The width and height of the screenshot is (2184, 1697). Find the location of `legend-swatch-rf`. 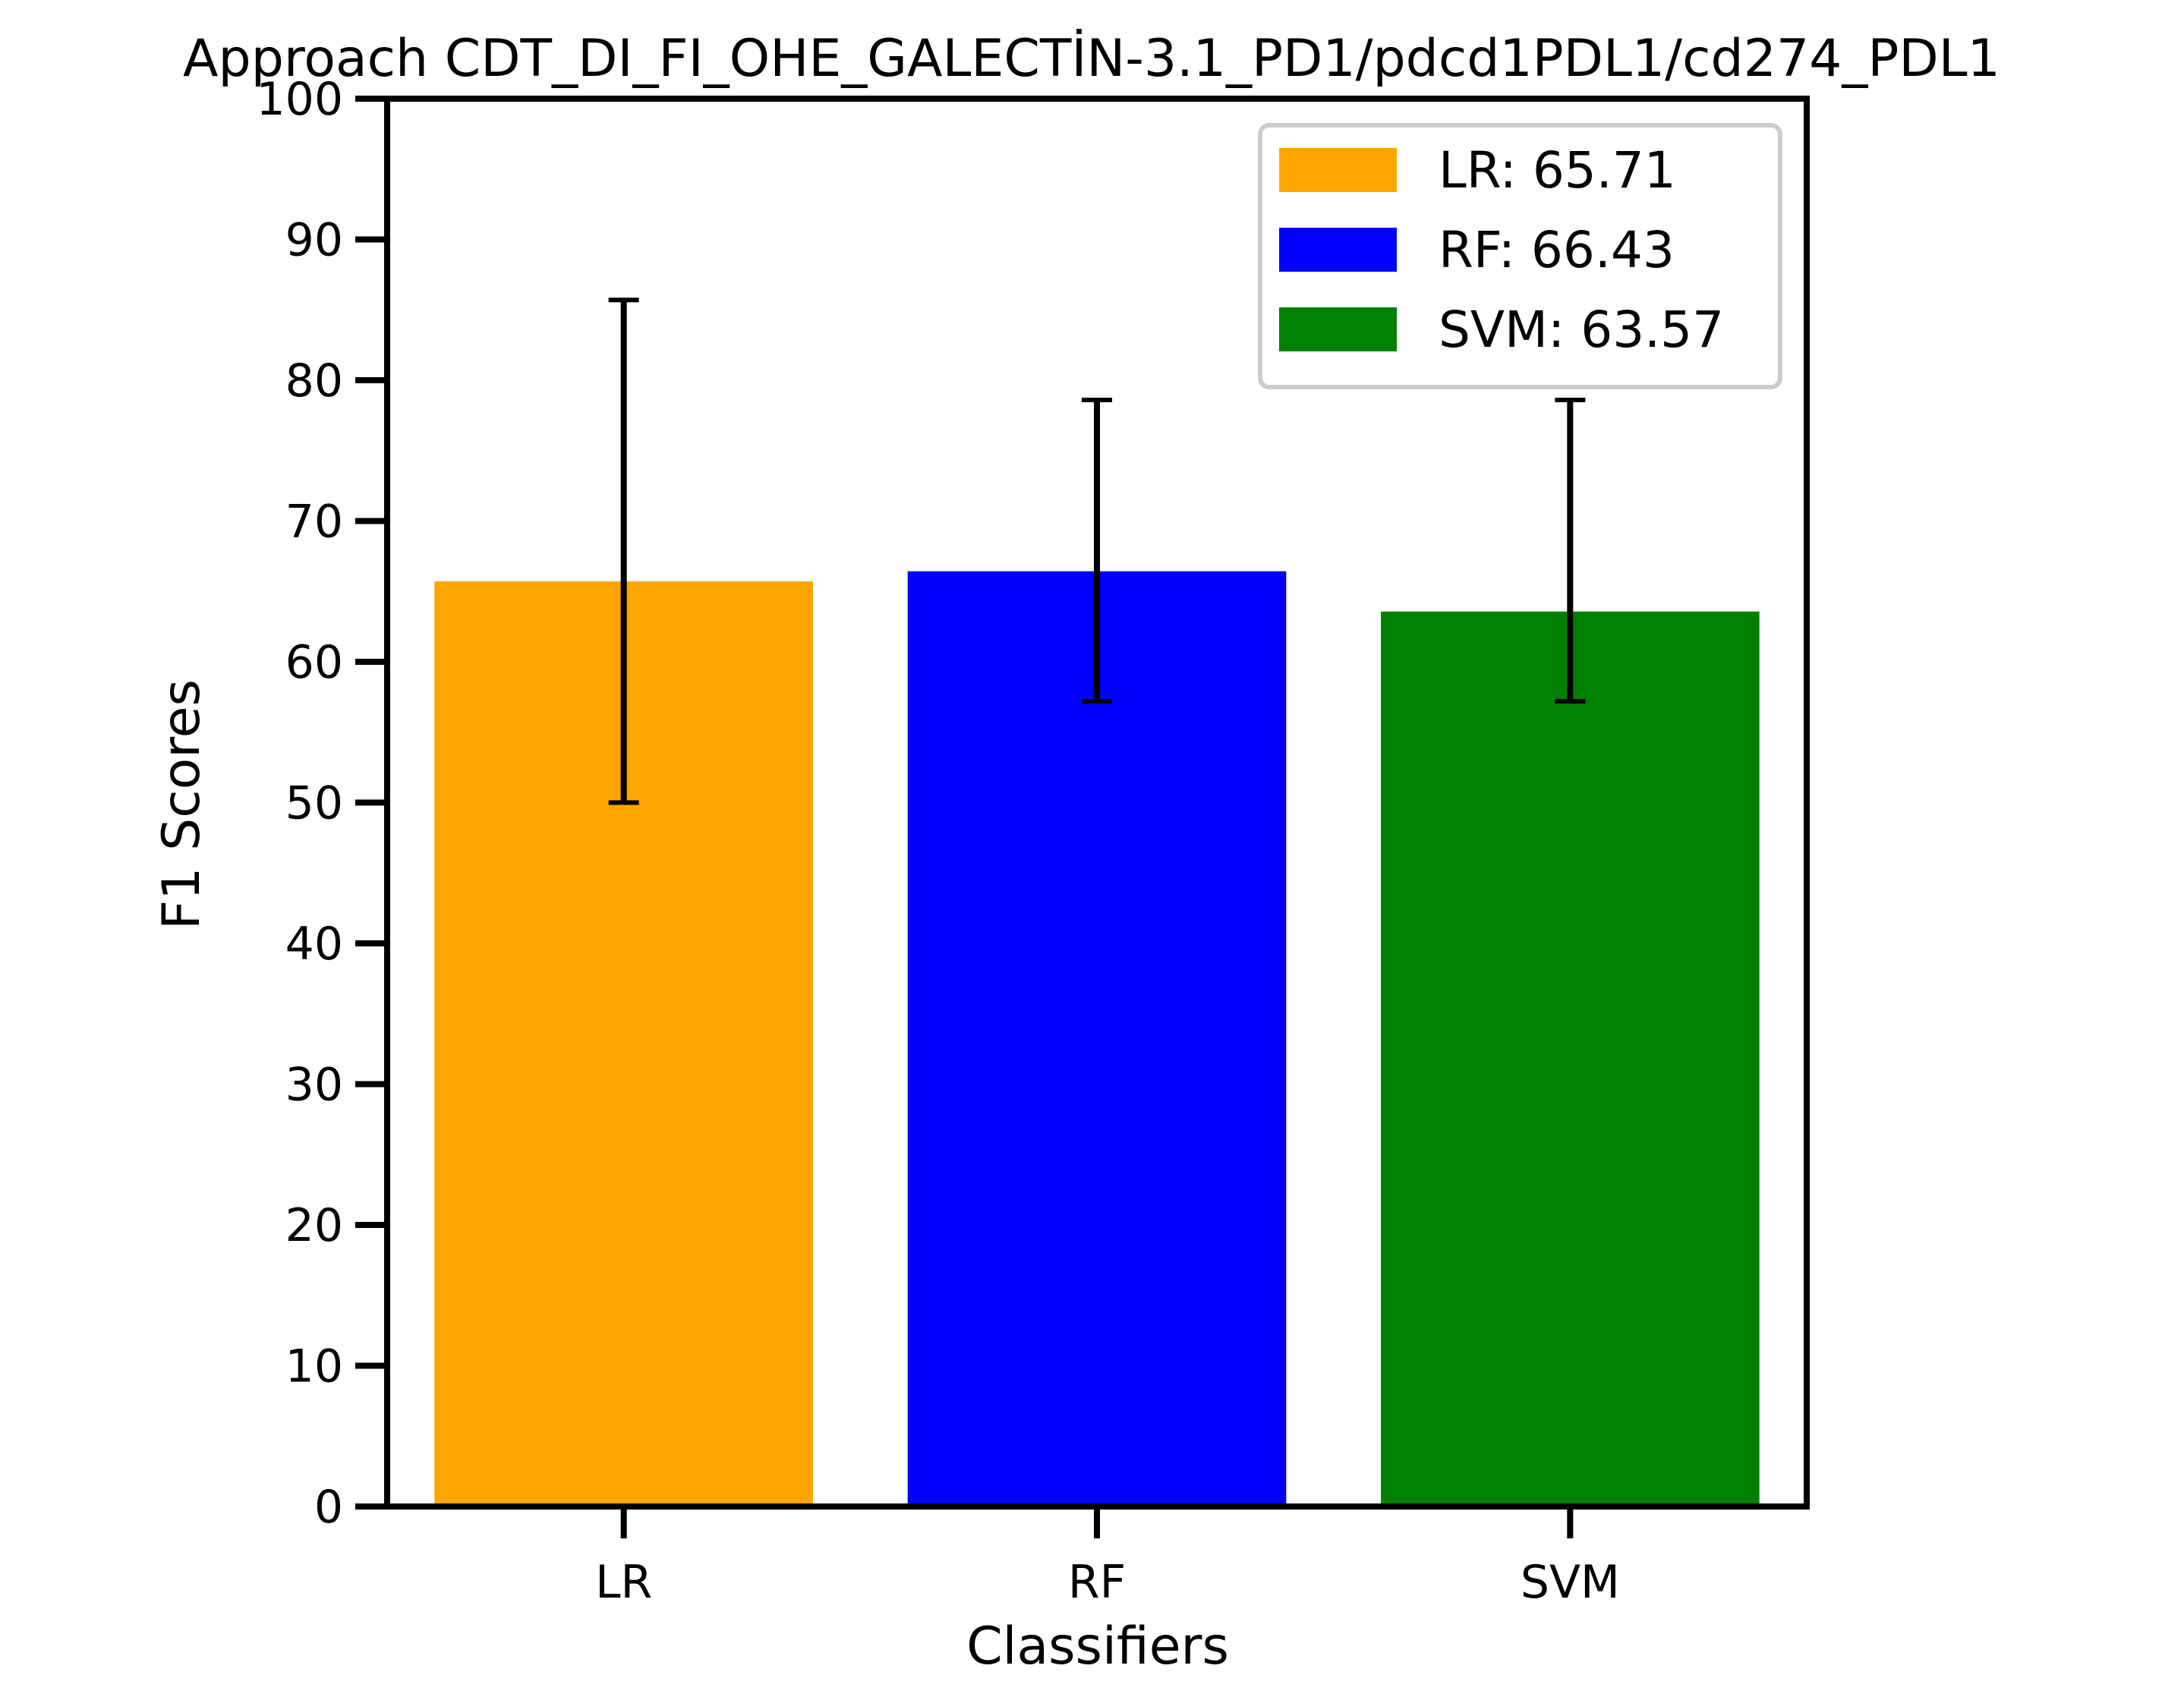

legend-swatch-rf is located at coordinates (1338, 250).